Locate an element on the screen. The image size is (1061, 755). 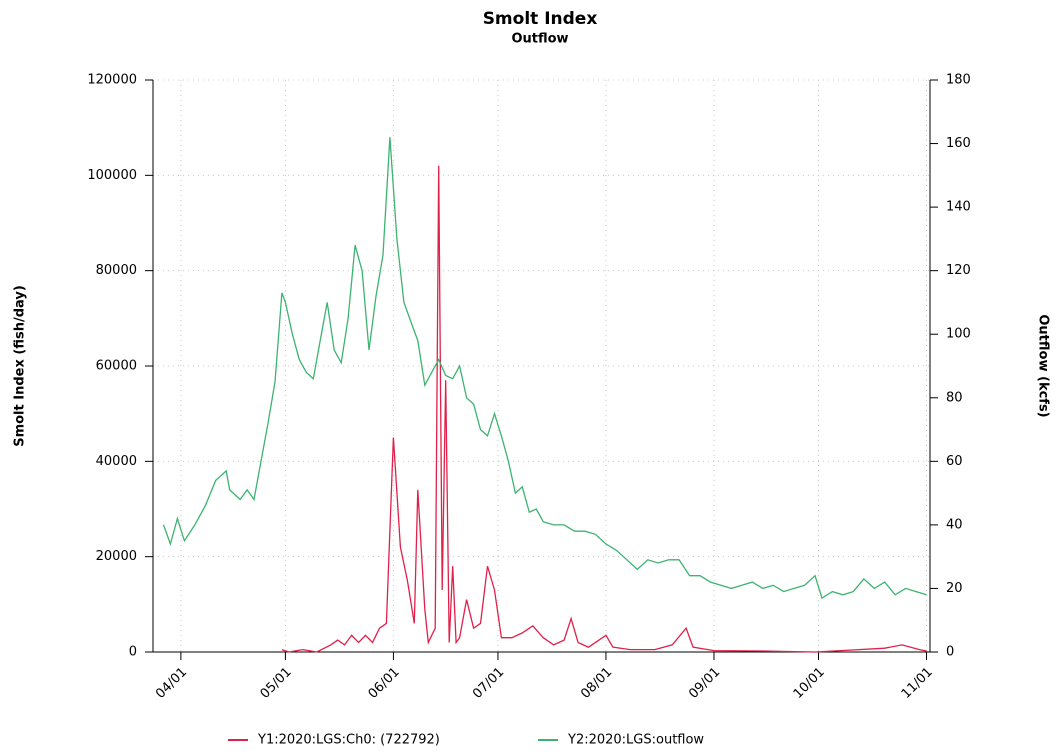
y2-tick-label: 80 is located at coordinates (954, 397).